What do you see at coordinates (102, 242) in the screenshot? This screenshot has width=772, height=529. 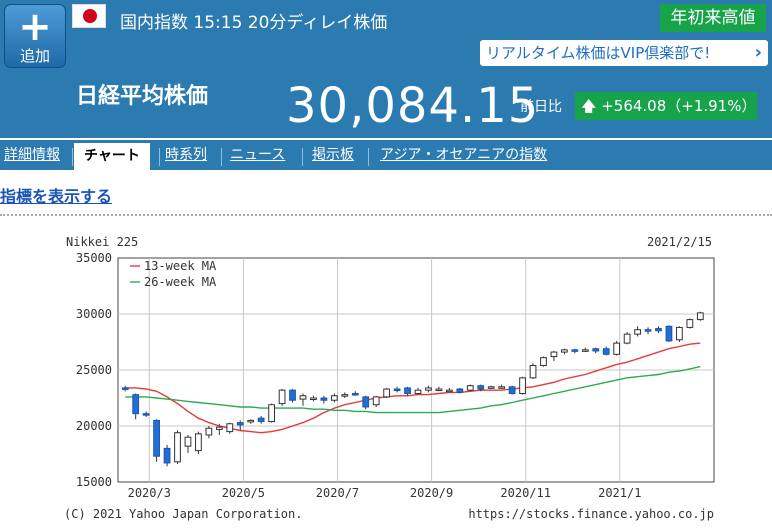 I see `chart-title: Nikkei 225` at bounding box center [102, 242].